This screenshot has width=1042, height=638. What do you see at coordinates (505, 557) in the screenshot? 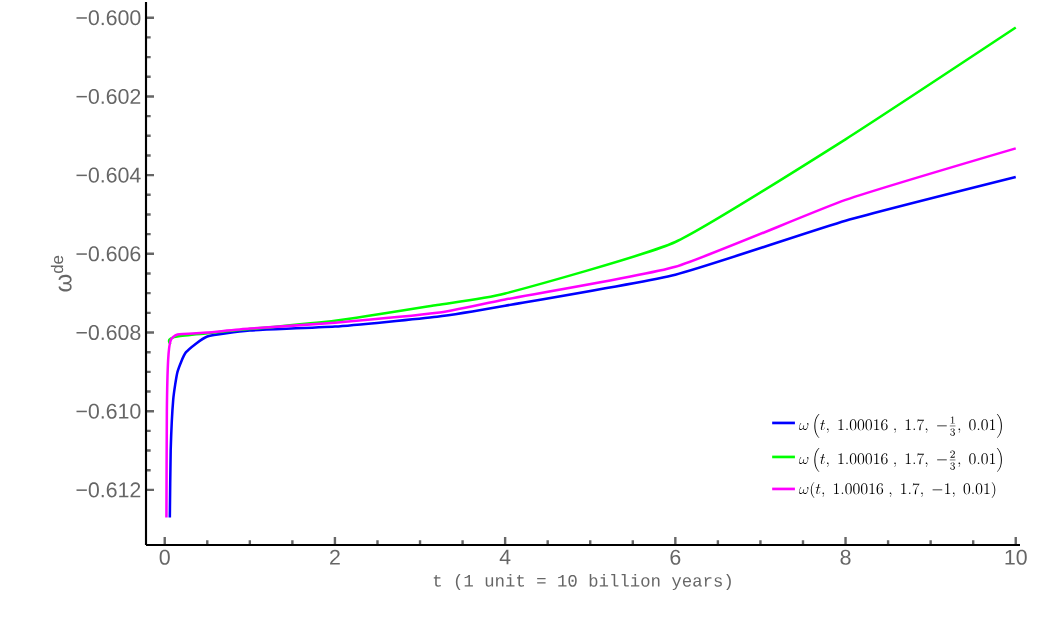
I see `x-tick-label: 4` at bounding box center [505, 557].